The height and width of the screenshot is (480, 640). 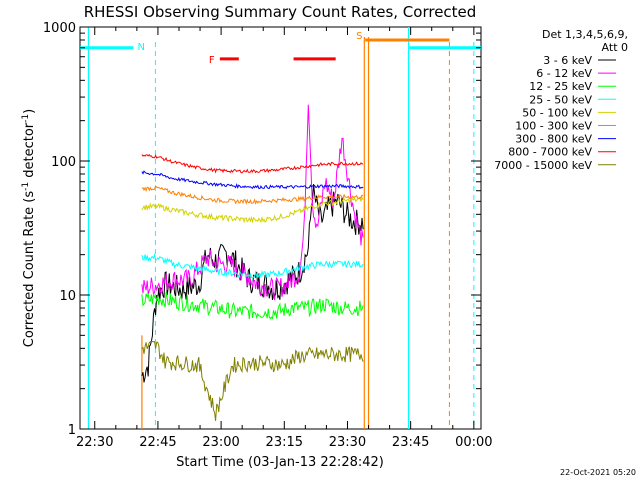 What do you see at coordinates (347, 442) in the screenshot?
I see `x-tick-label: 23:30` at bounding box center [347, 442].